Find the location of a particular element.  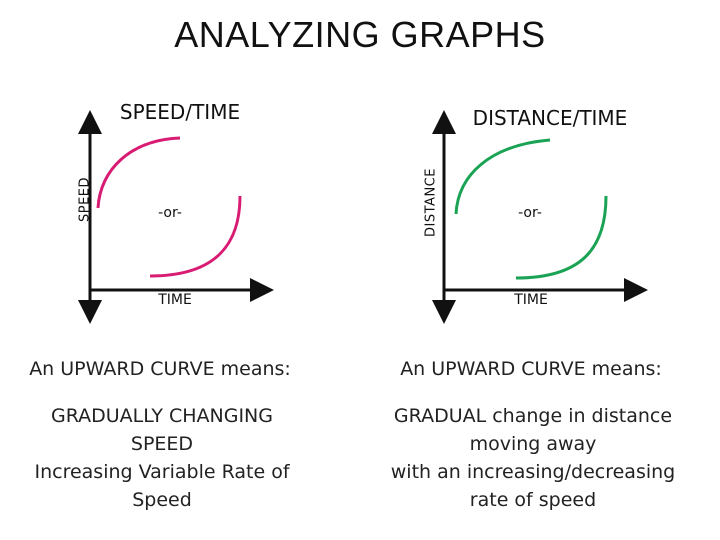

distance-description-line: moving away is located at coordinates (533, 444).